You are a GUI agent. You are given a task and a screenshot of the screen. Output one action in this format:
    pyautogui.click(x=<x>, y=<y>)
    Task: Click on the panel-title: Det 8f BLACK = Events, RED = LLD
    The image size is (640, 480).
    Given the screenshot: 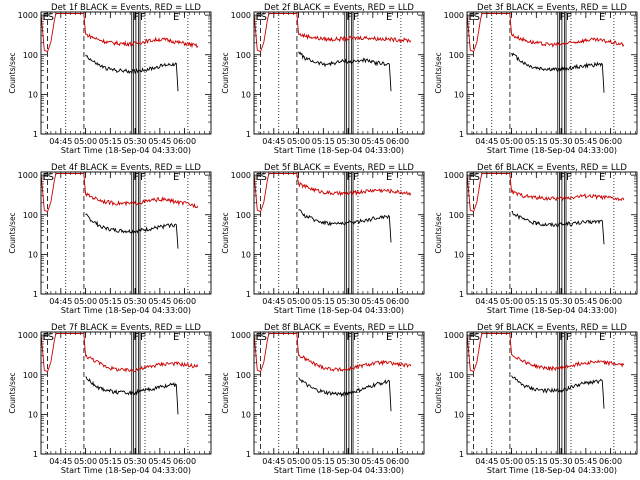 What is the action you would take?
    pyautogui.click(x=339, y=328)
    